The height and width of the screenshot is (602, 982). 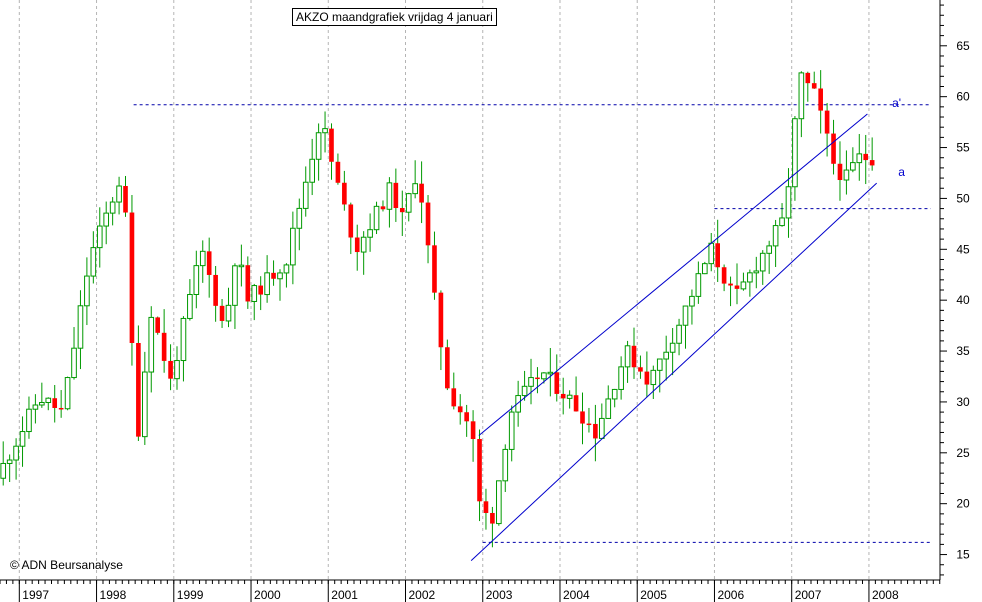 I want to click on x-tick-label: 2007, so click(x=808, y=595).